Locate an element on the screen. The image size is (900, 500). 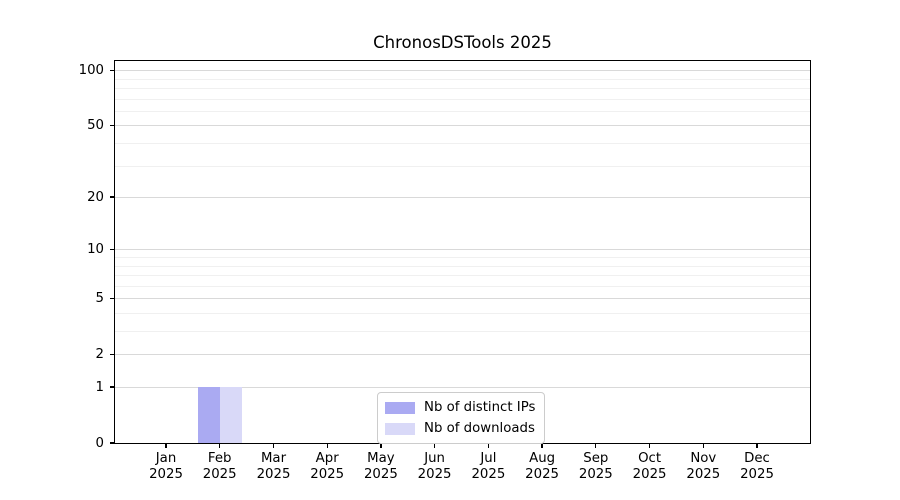
x-tick-mar-2025 is located at coordinates (273, 446).